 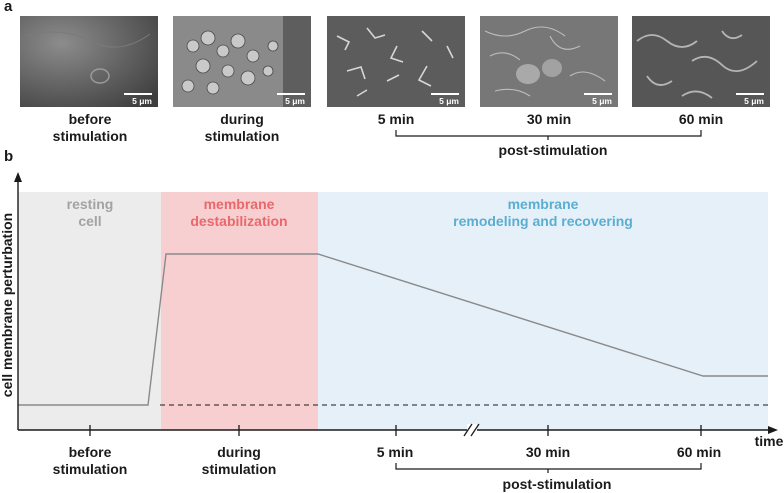 I want to click on tick-label-30-min: 30 min, so click(x=548, y=452).